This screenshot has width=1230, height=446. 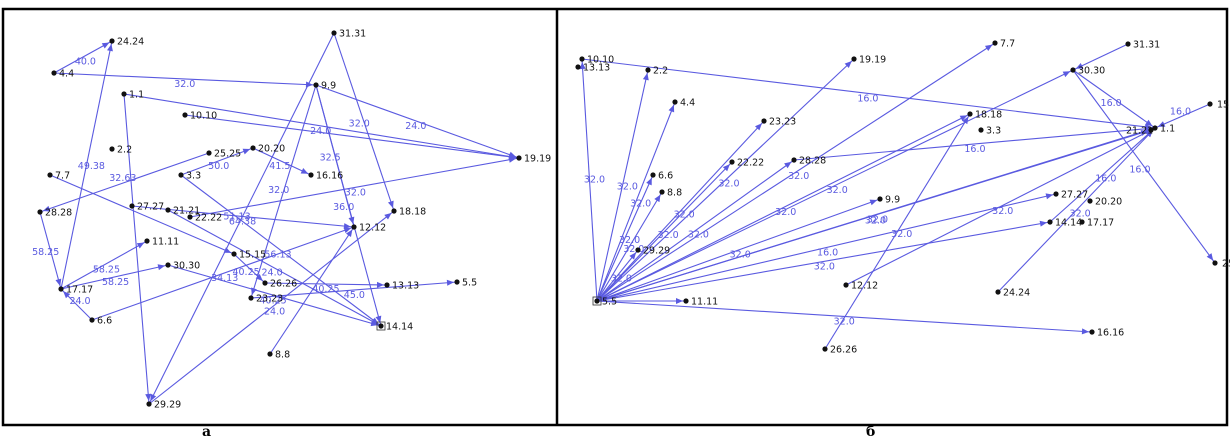 I want to click on panel-b-node-label: 1.1, so click(x=1167, y=129).